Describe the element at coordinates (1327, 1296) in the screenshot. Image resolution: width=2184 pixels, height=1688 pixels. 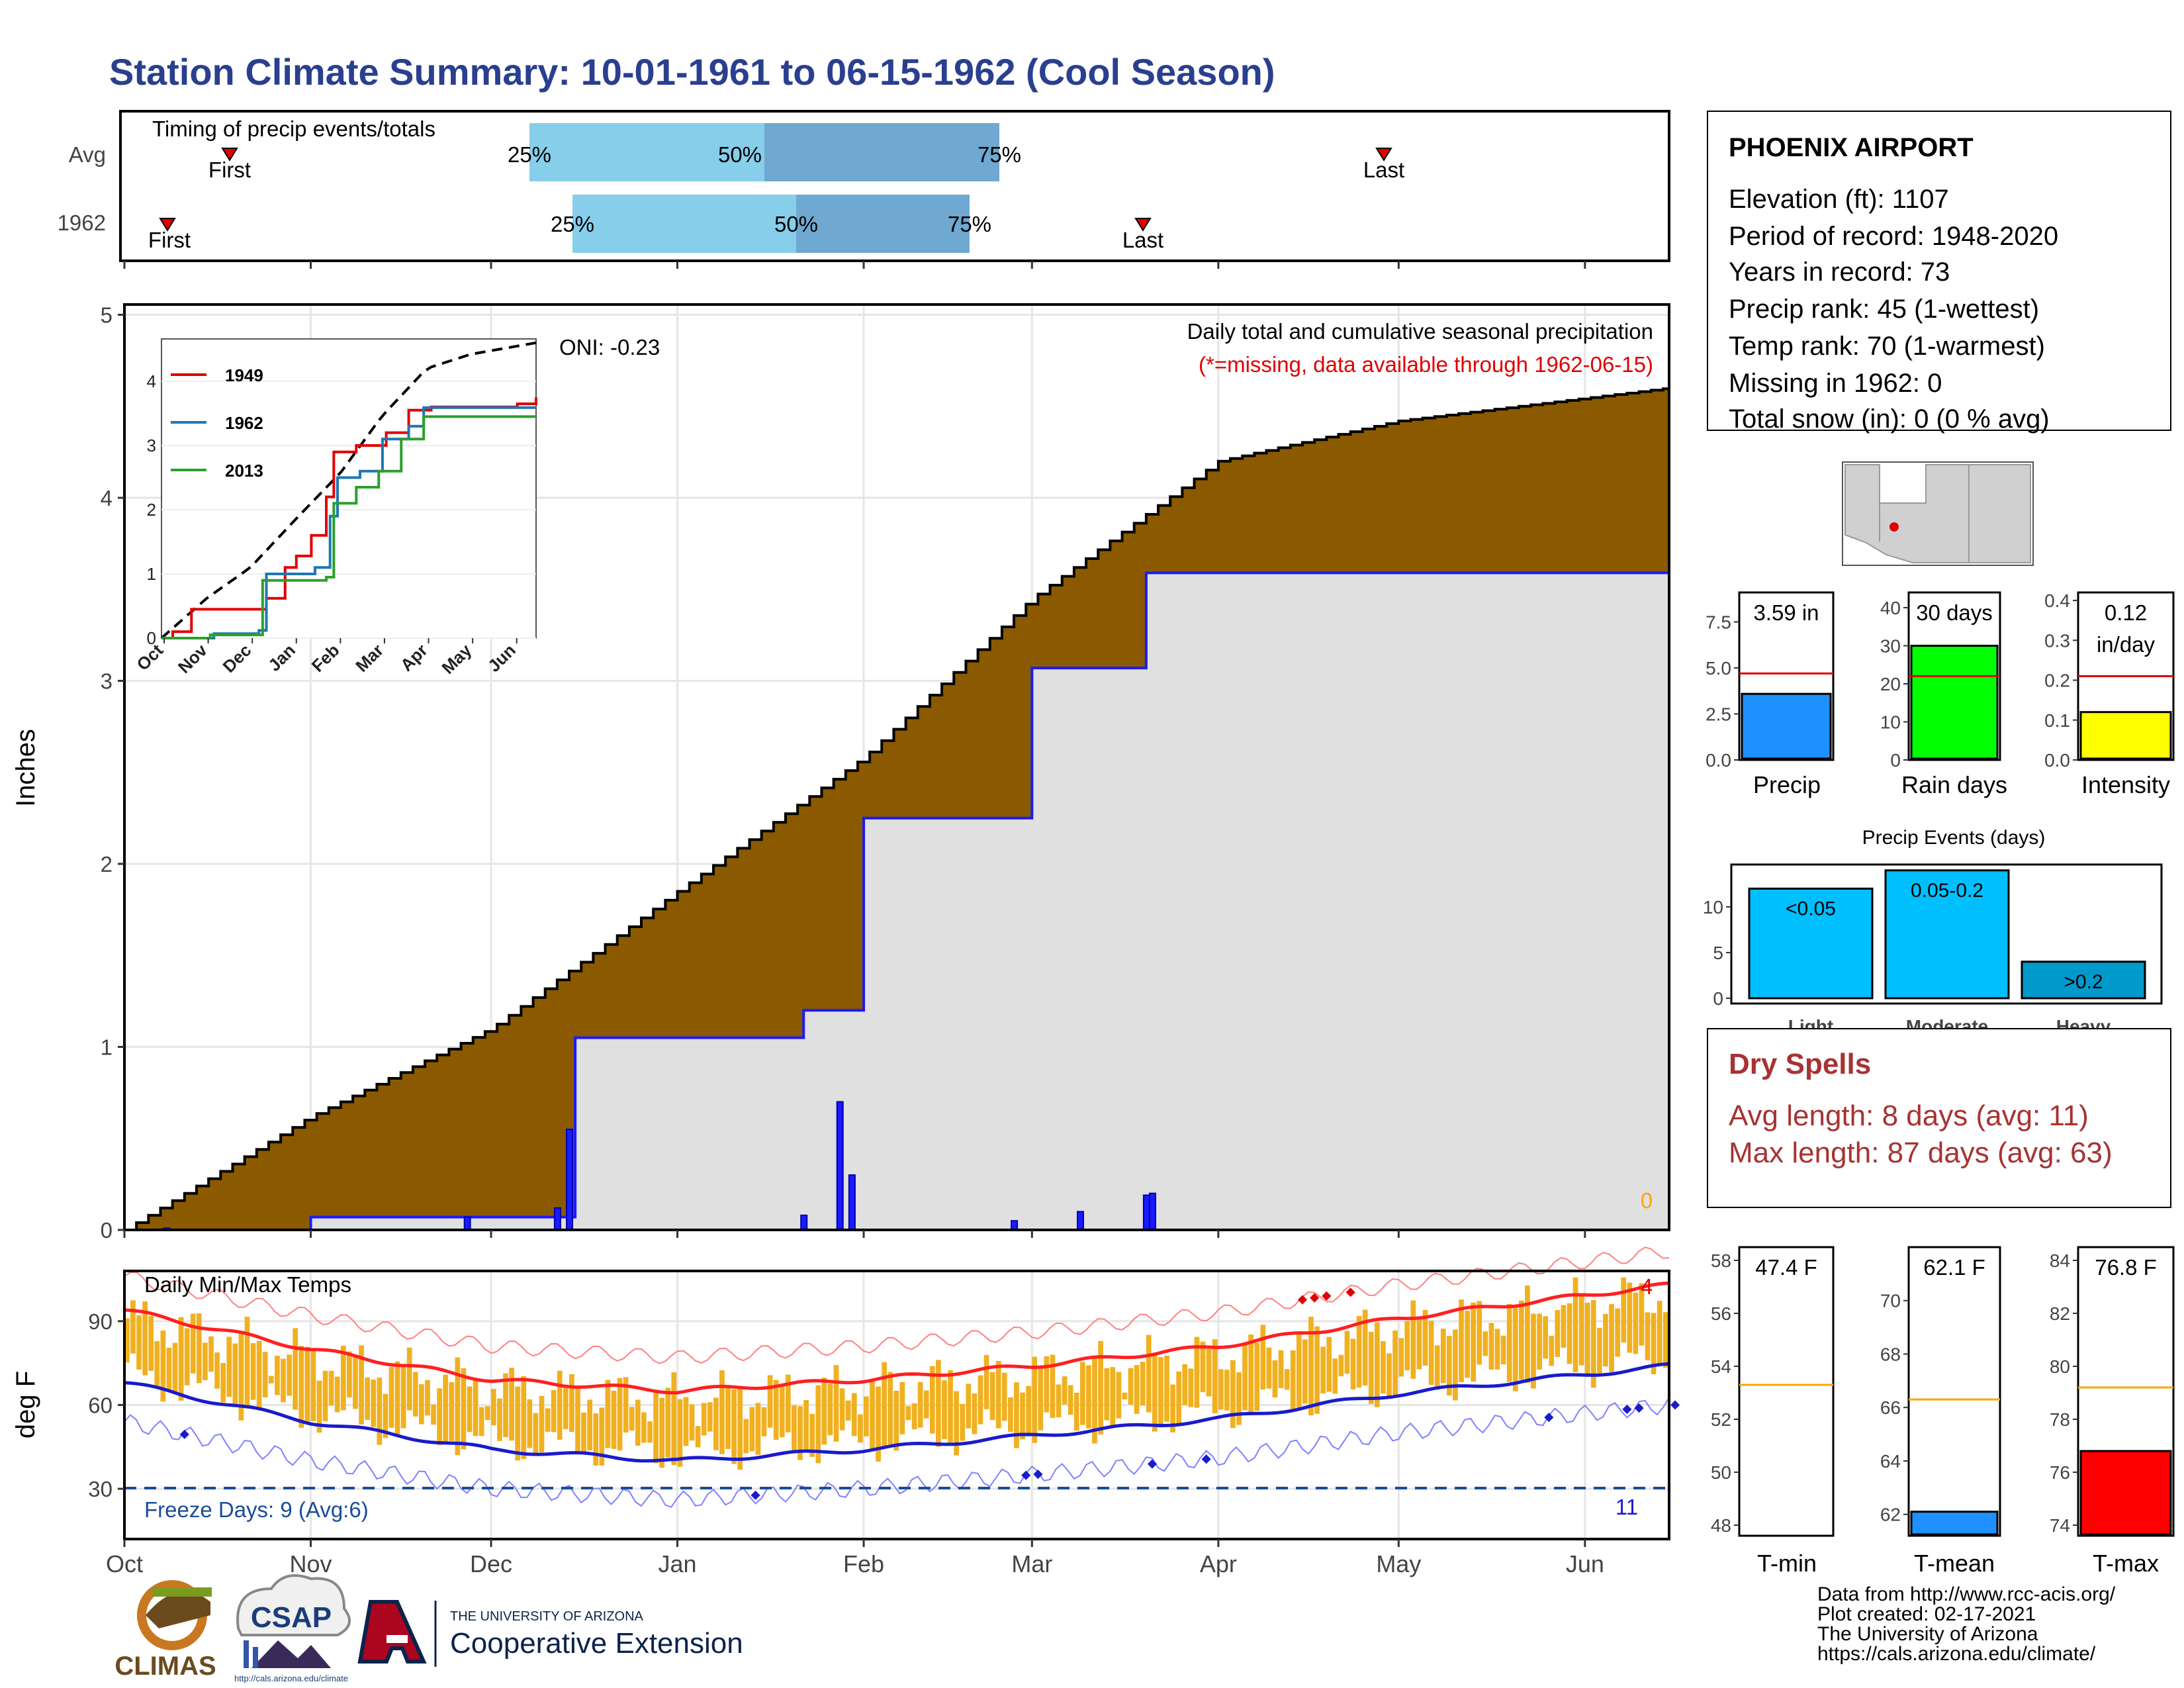
I see `record-high-marker` at that location.